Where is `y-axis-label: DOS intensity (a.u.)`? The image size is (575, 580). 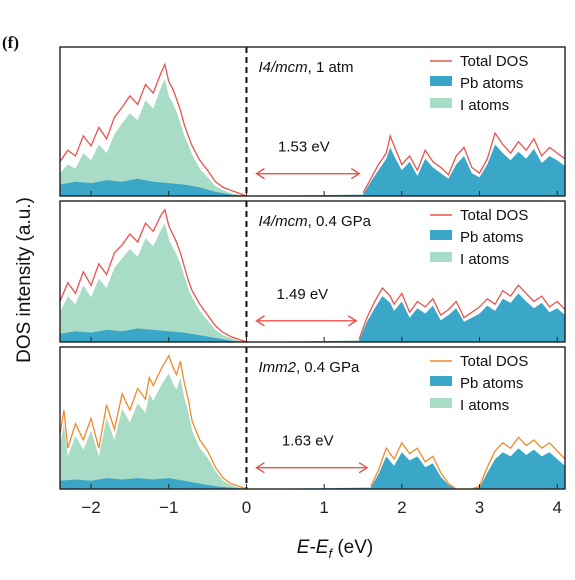
y-axis-label: DOS intensity (a.u.) is located at coordinates (24, 280).